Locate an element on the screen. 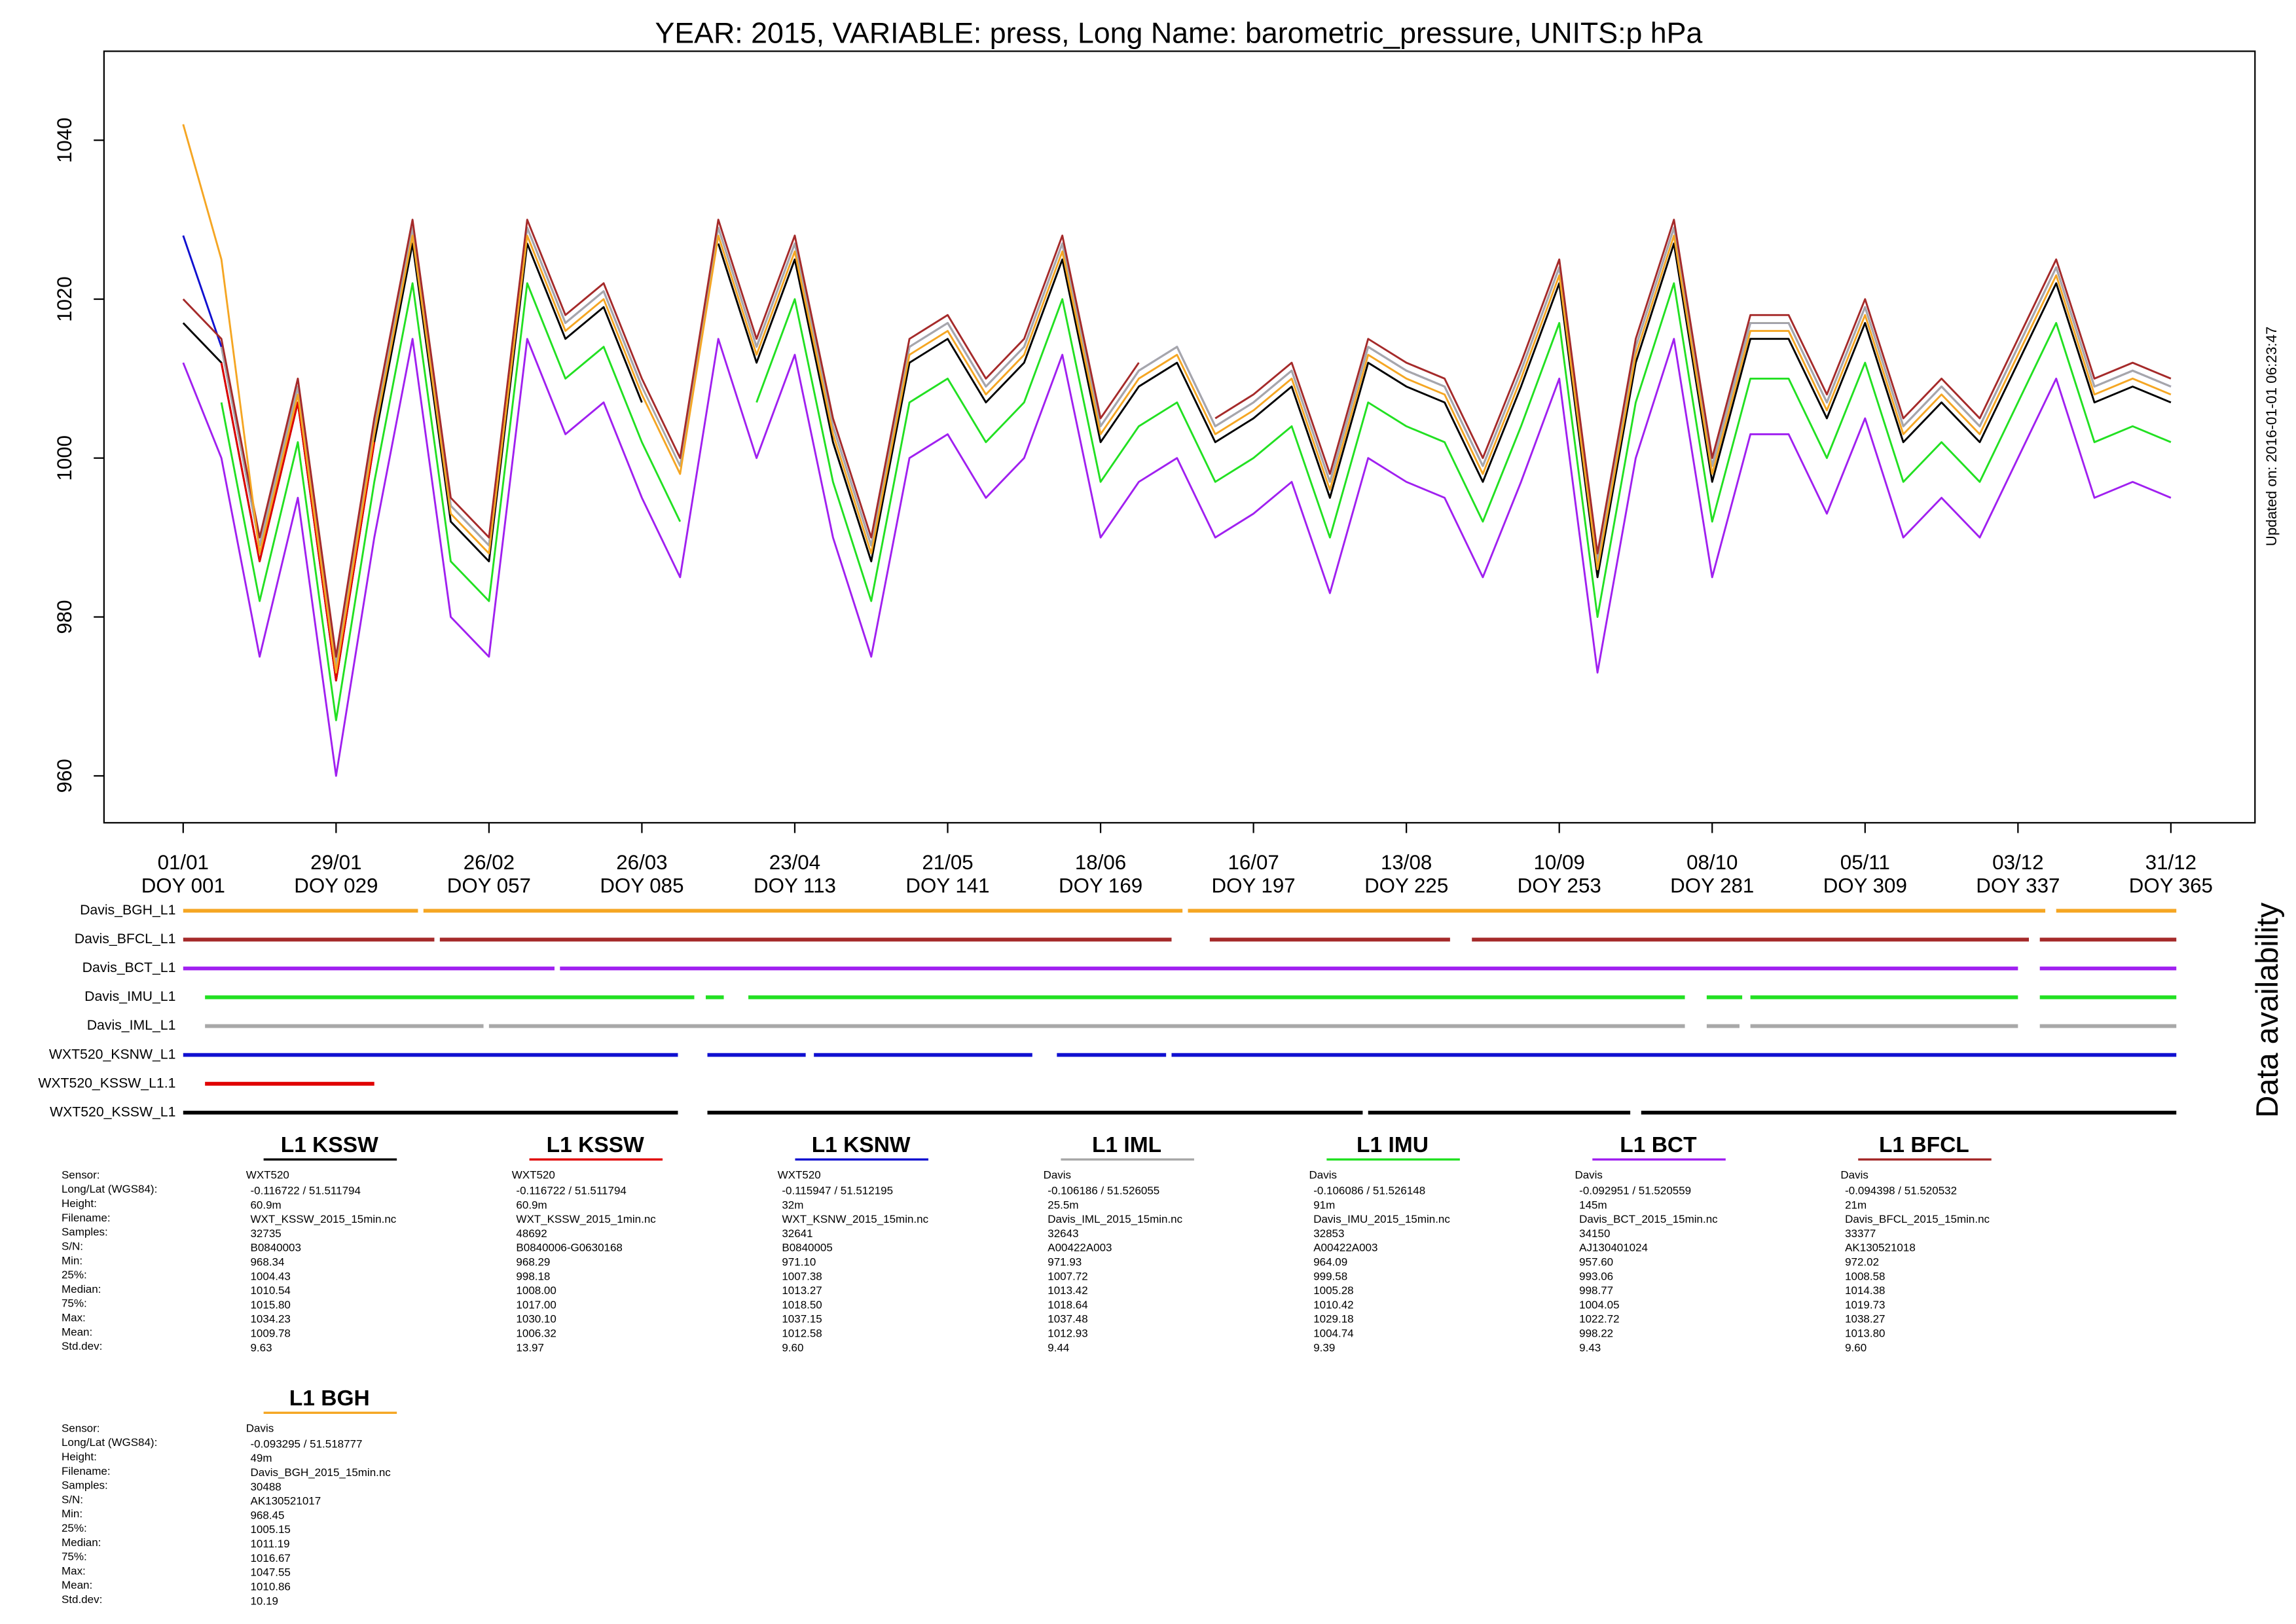 This screenshot has width=2296, height=1624. panel-value: 999.58 is located at coordinates (1330, 1276).